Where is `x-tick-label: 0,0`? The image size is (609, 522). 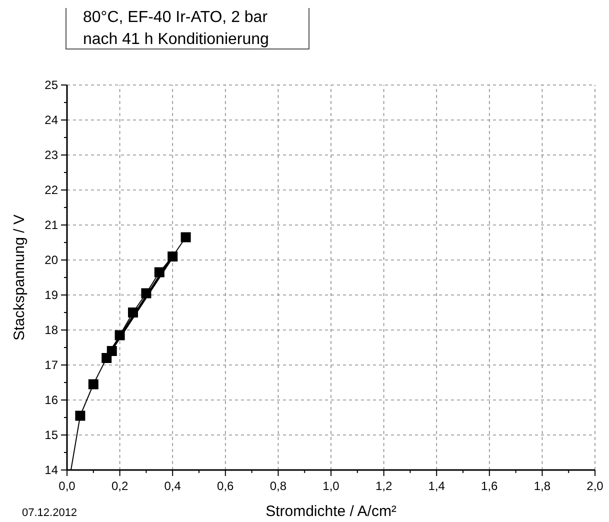 x-tick-label: 0,0 is located at coordinates (67, 486).